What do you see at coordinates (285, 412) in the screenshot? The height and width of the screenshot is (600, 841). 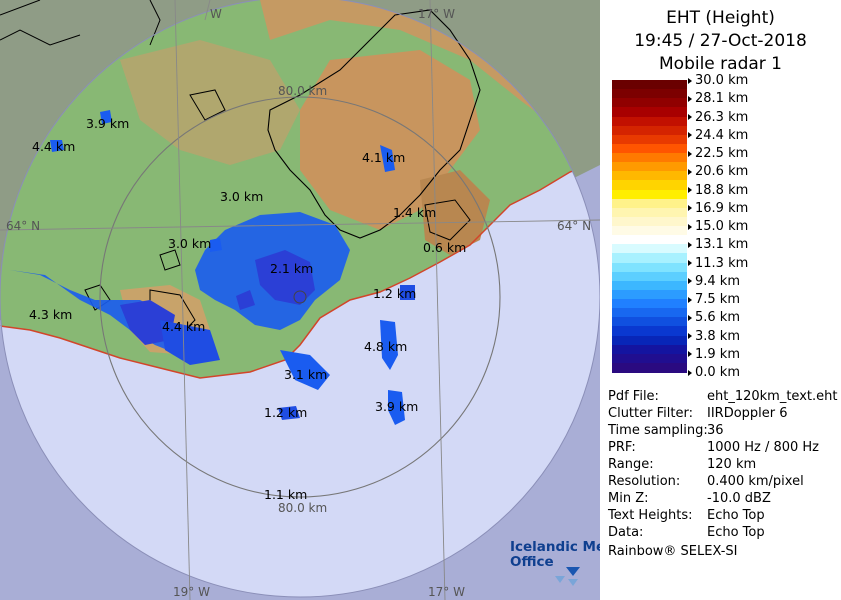 I see `echo-label: 1.2 km` at bounding box center [285, 412].